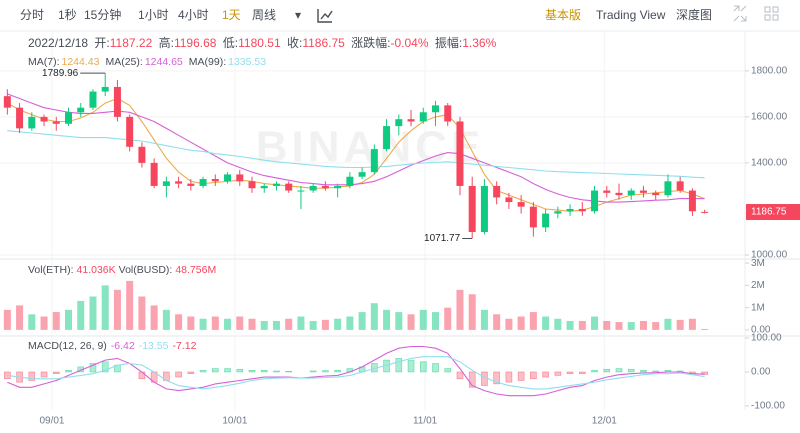 Image resolution: width=800 pixels, height=433 pixels. Describe the element at coordinates (479, 43) in the screenshot. I see `amplitude-value: 1.36%` at that location.